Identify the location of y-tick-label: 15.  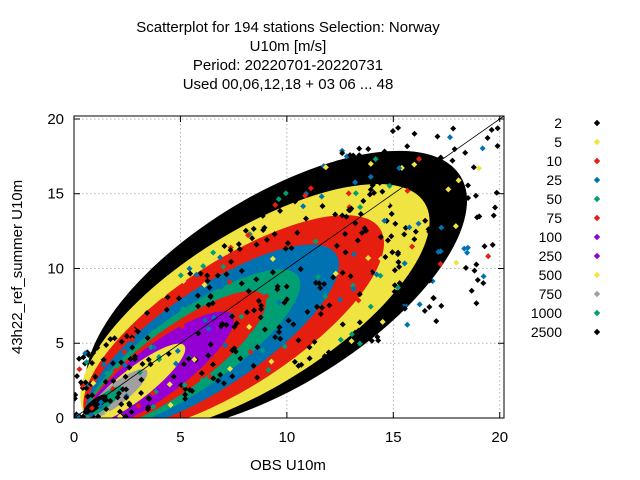
(55, 194).